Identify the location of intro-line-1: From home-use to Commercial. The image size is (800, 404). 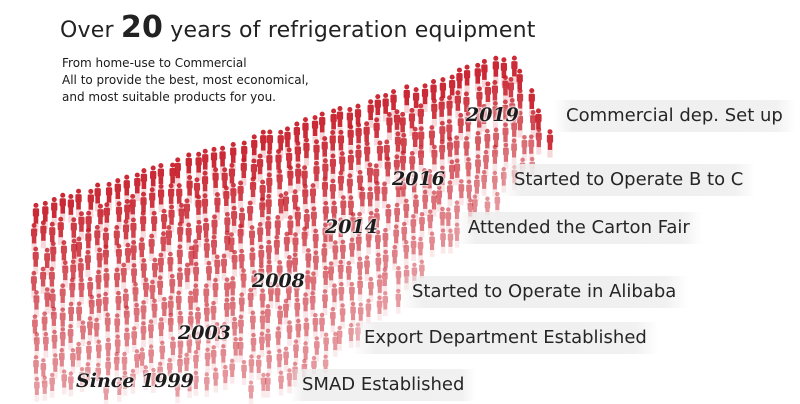
(154, 63).